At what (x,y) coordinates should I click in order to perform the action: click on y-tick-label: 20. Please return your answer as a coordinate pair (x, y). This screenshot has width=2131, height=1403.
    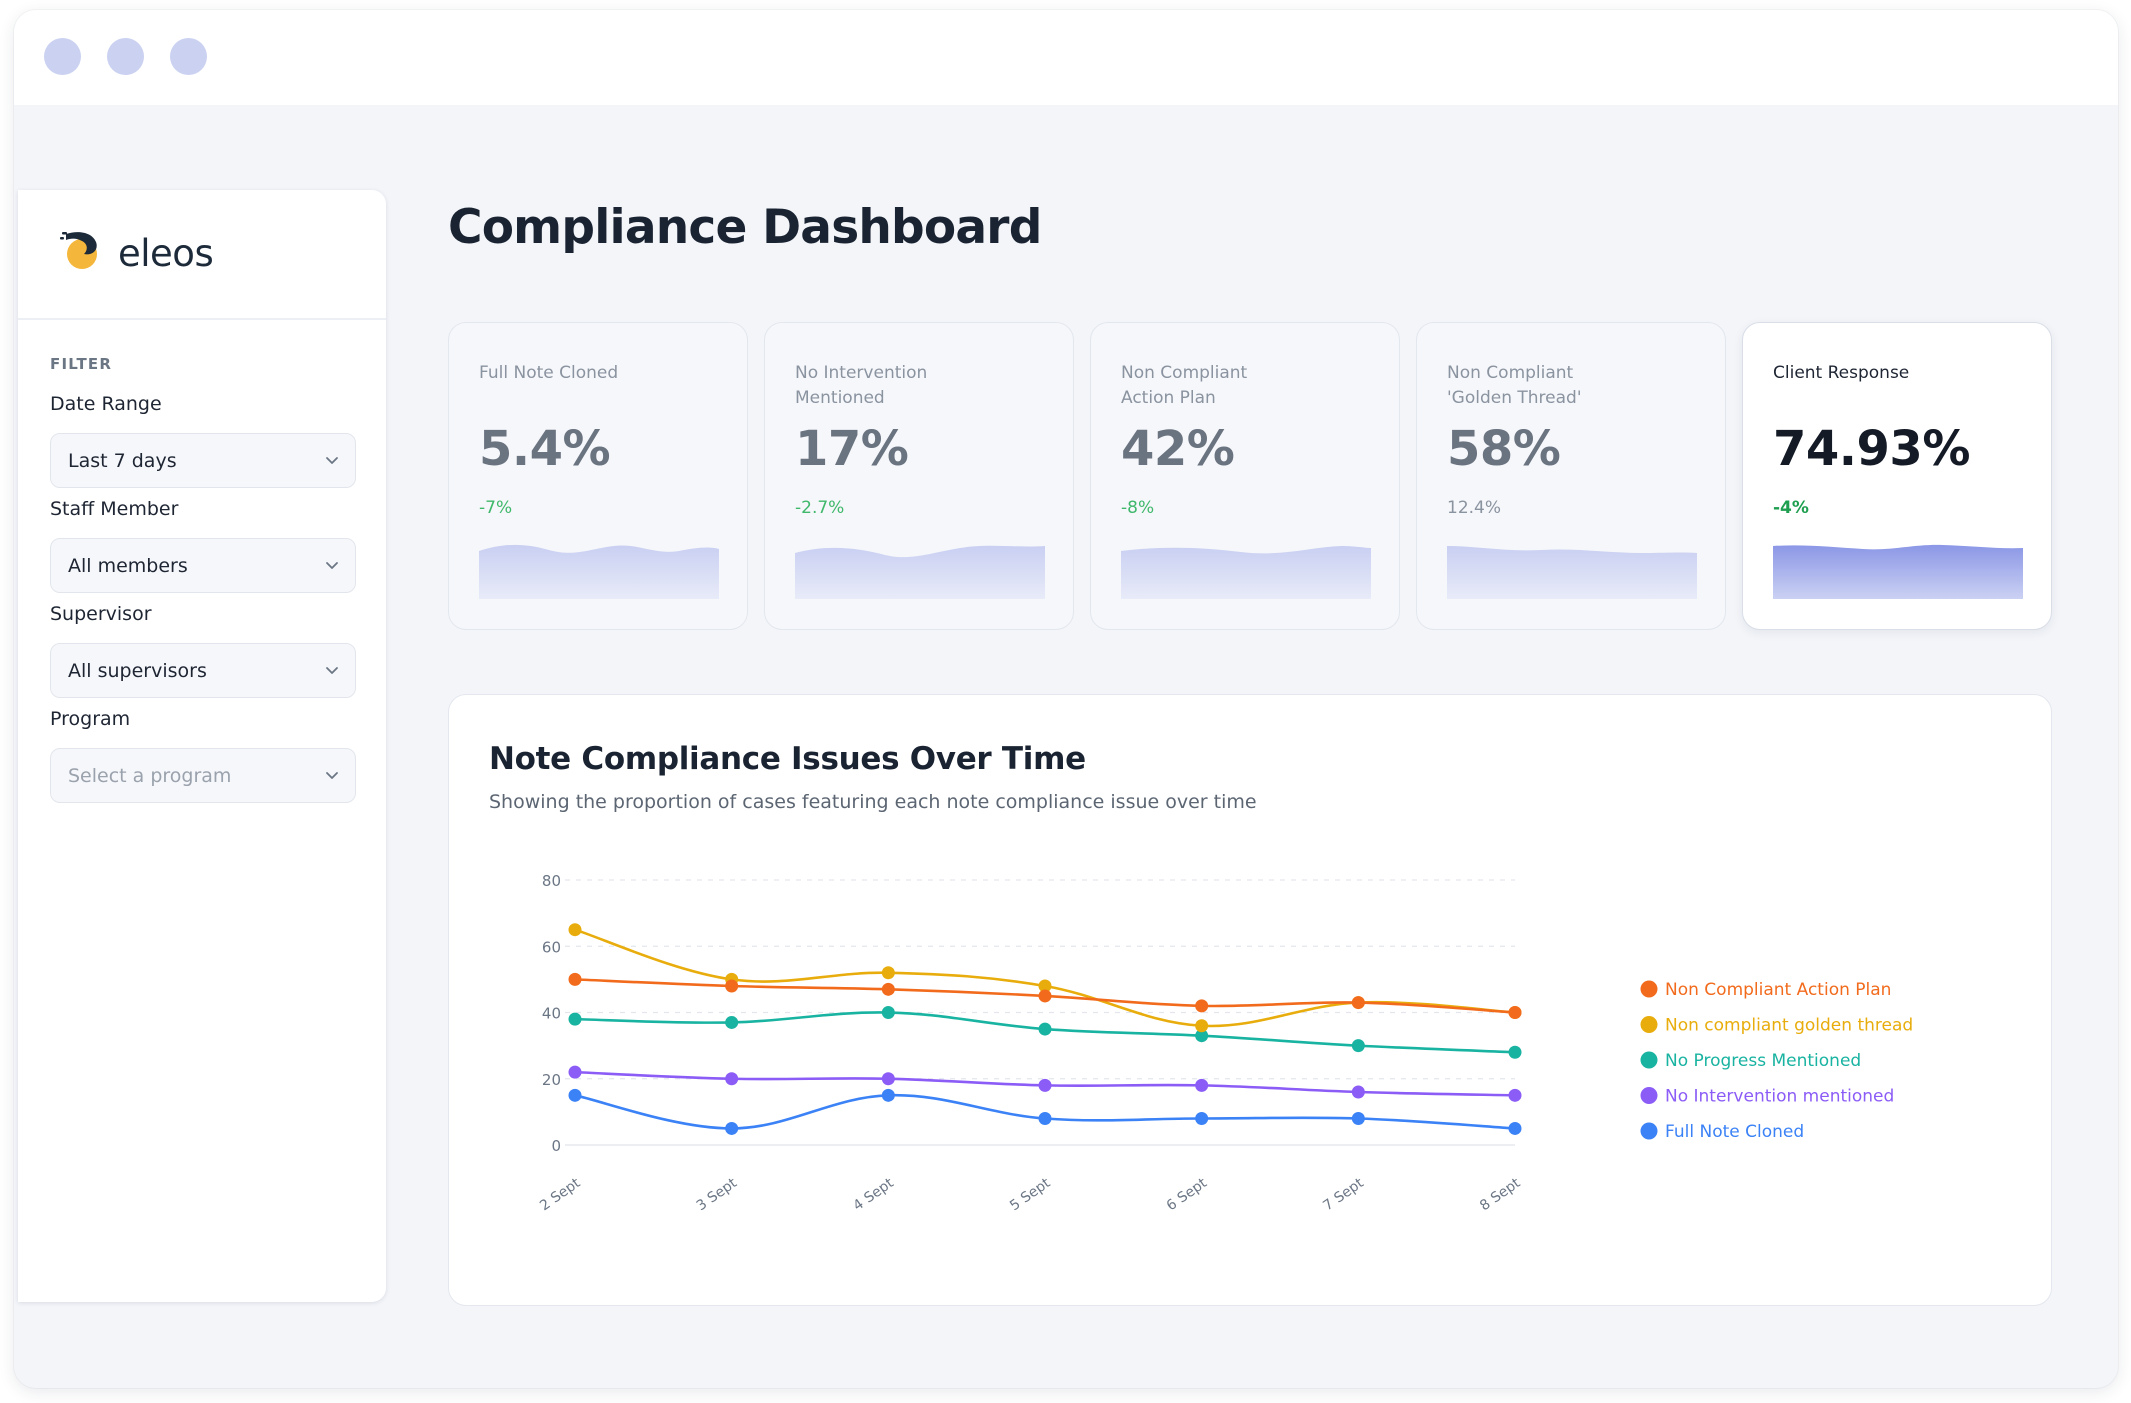
    Looking at the image, I should click on (551, 1080).